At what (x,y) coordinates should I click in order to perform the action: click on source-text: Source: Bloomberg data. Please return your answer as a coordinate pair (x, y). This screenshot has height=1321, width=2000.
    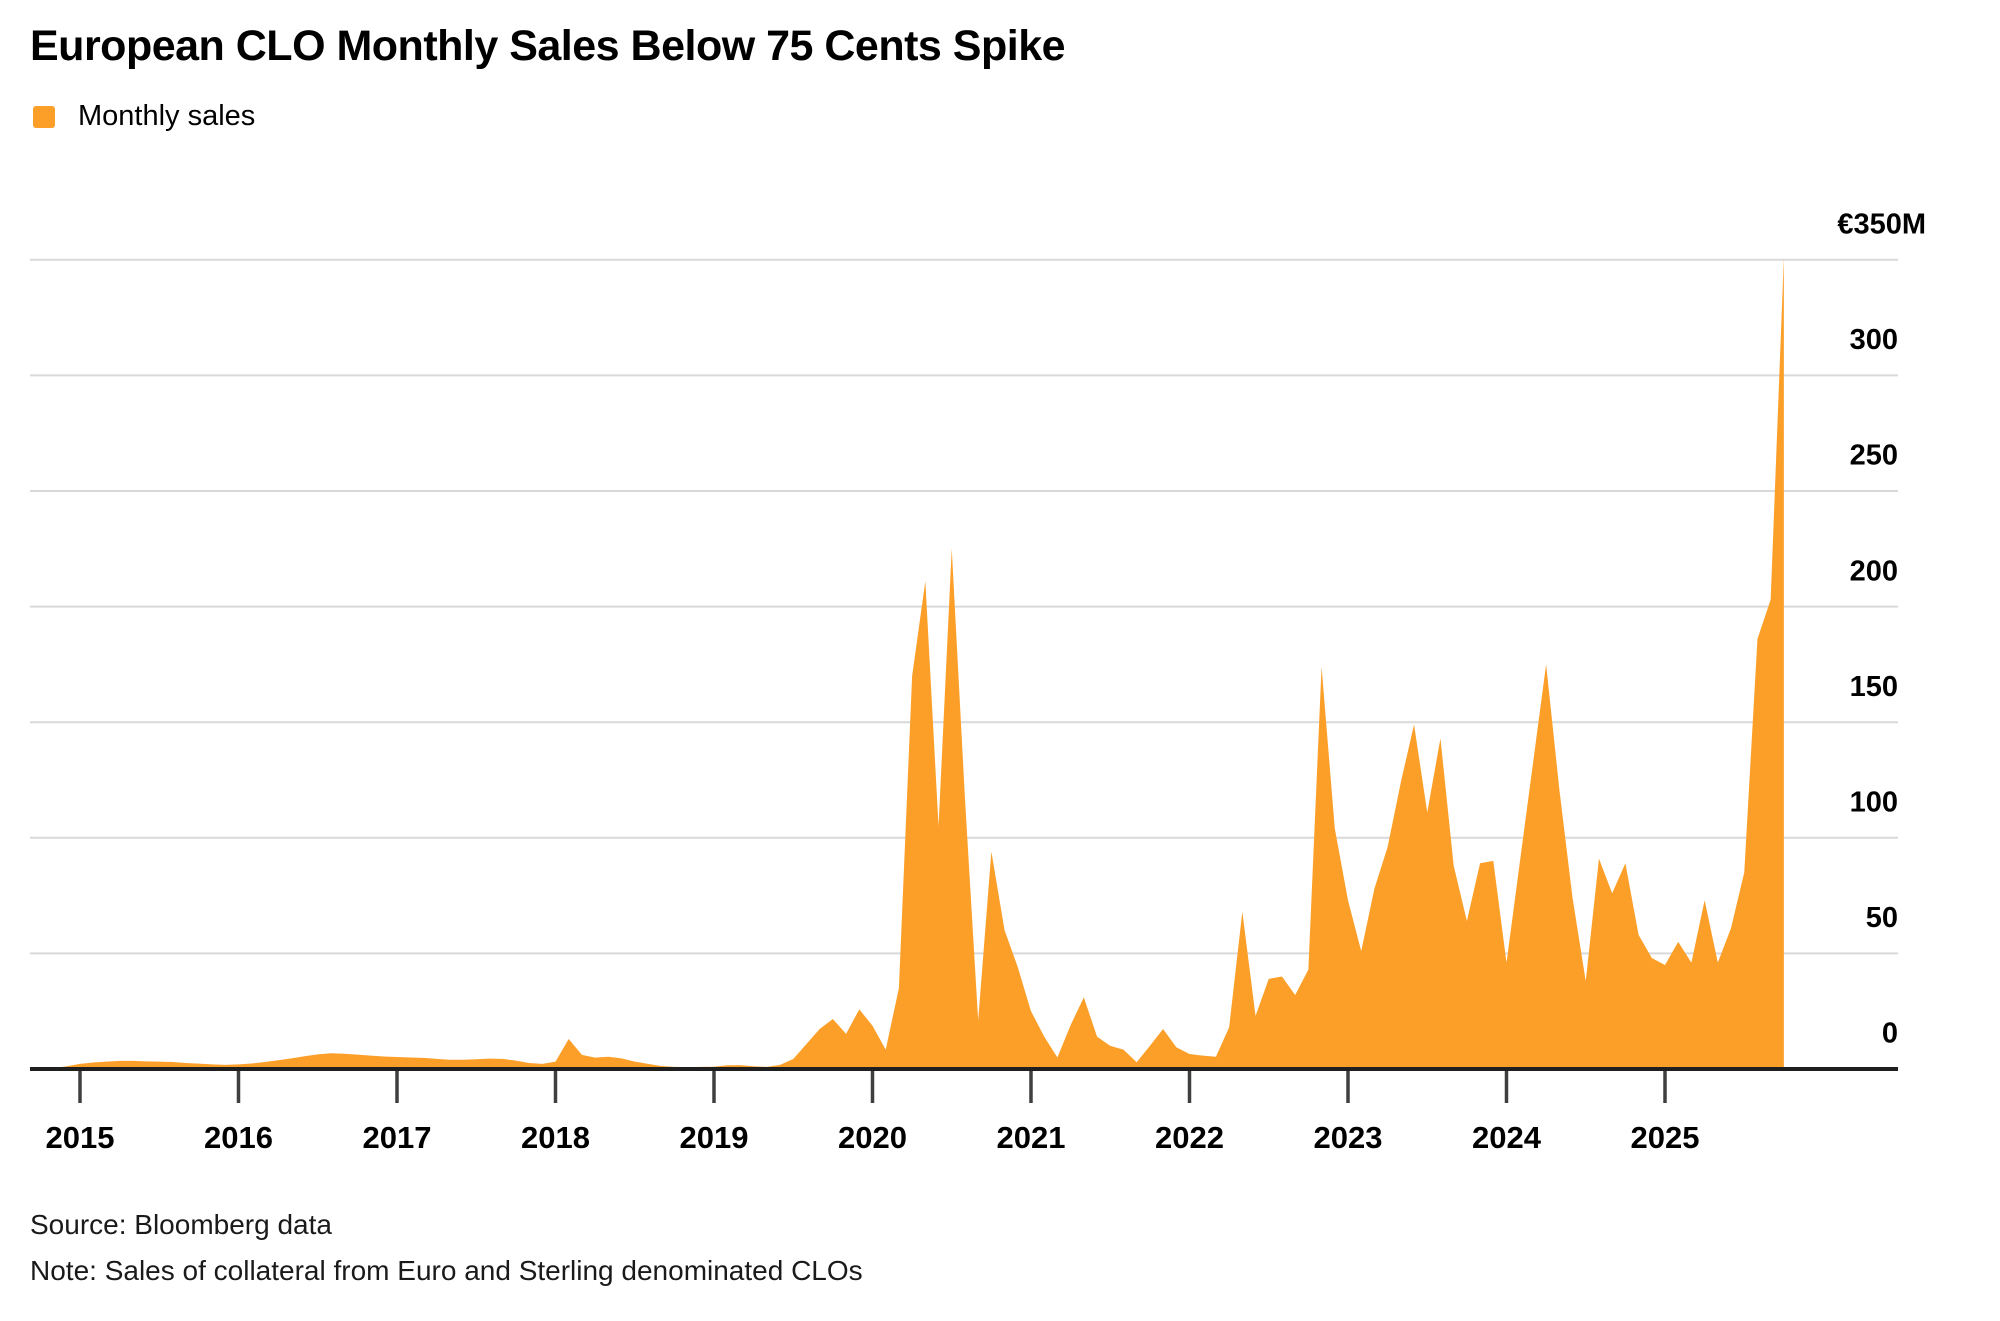
    Looking at the image, I should click on (181, 1224).